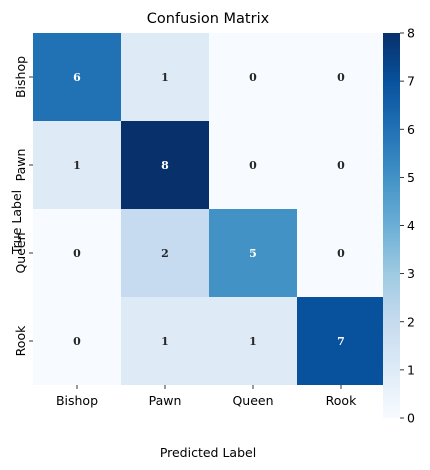  I want to click on cell-value-label: 2, so click(165, 253).